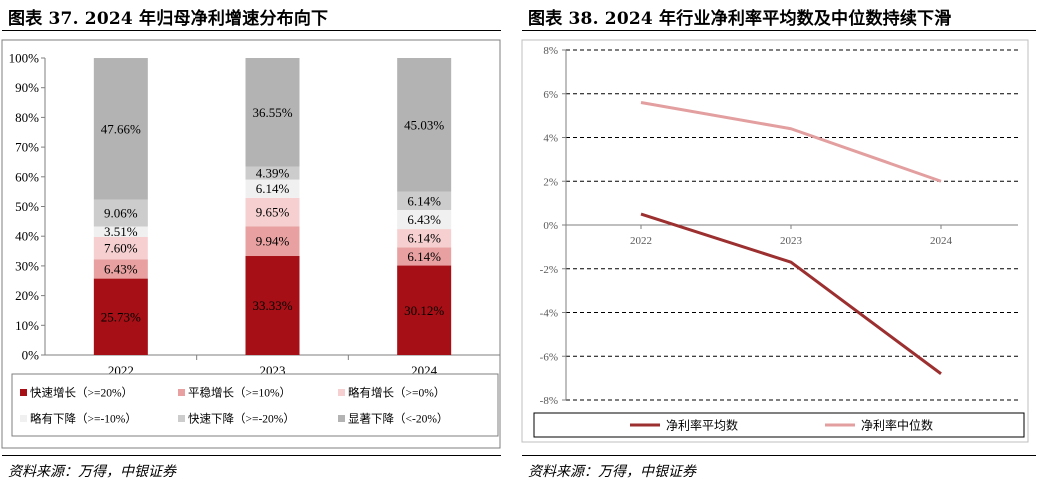  I want to click on y-tick-label: 90%, so click(27, 87).